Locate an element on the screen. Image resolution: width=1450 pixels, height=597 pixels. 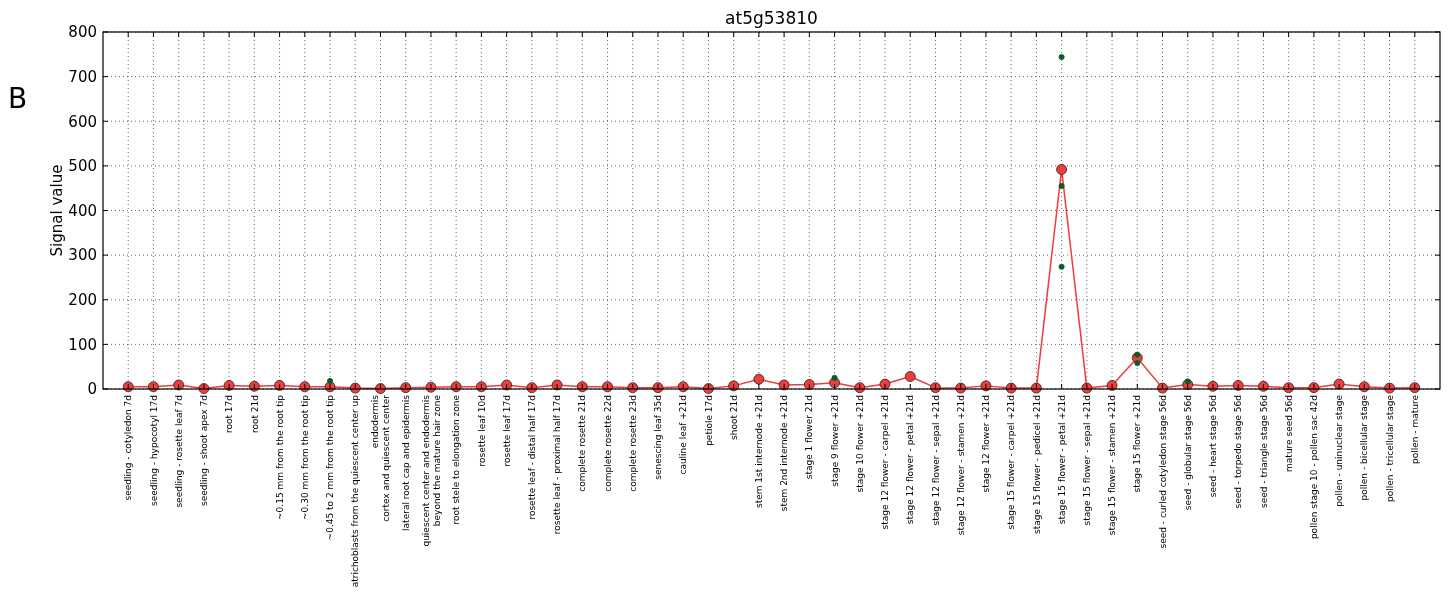
x-tick-label: ~0.15 mm from the root tip is located at coordinates (279, 457).